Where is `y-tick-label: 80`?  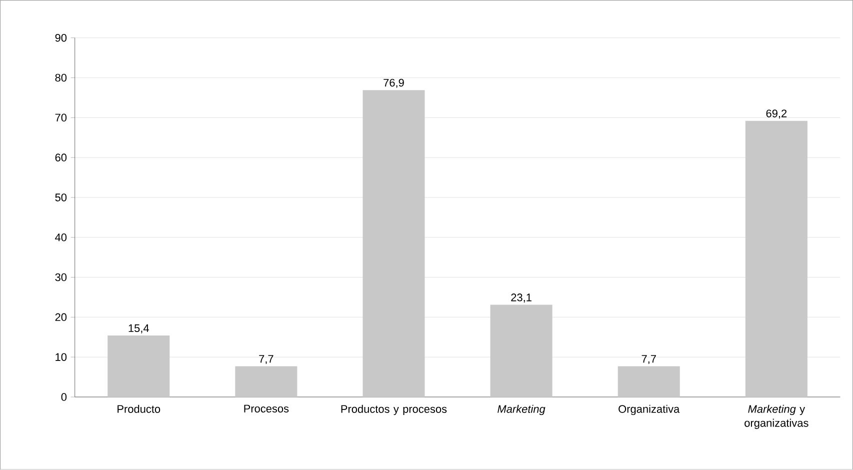
y-tick-label: 80 is located at coordinates (61, 78).